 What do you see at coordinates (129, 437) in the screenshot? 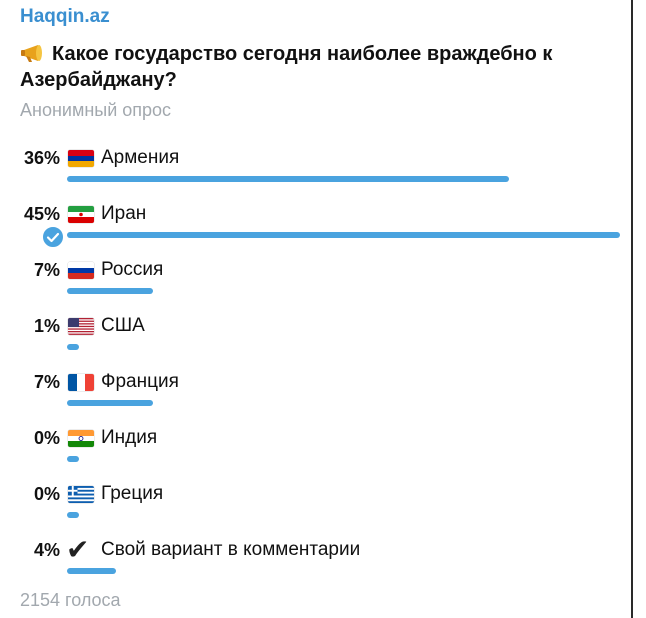
I see `option-label: Индия` at bounding box center [129, 437].